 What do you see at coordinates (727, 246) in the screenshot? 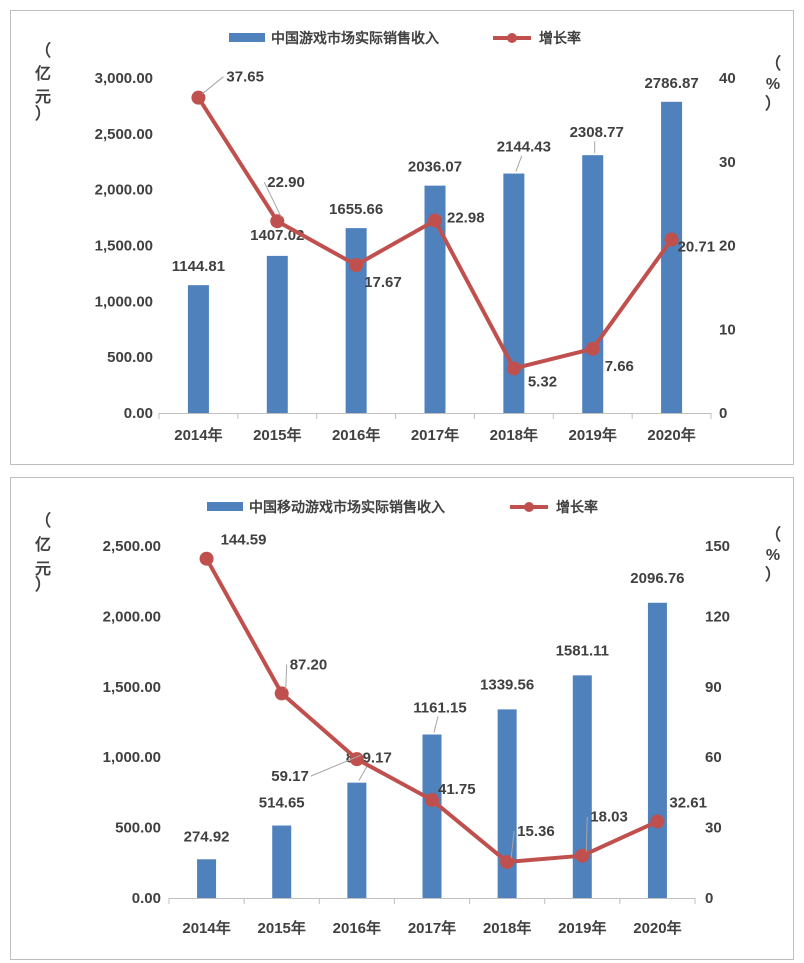
I see `right-axis-tick-label: 20` at bounding box center [727, 246].